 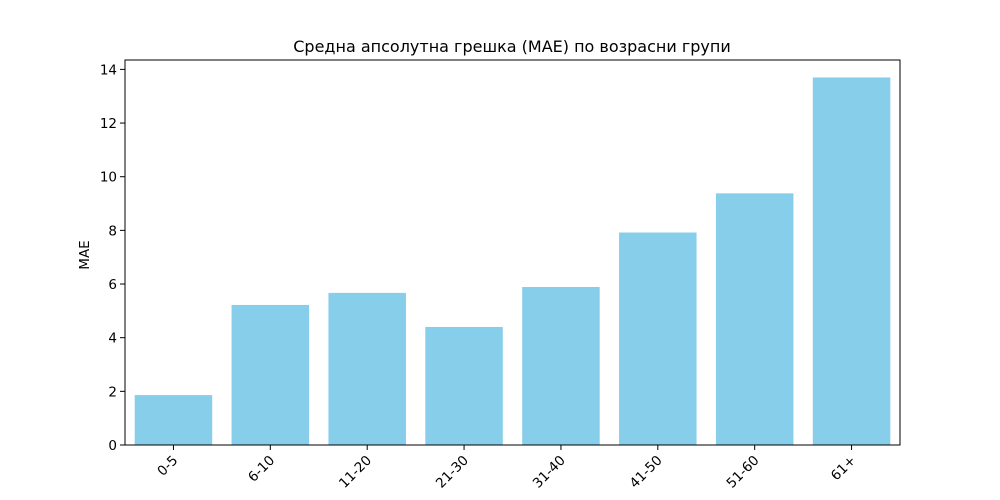 What do you see at coordinates (112, 285) in the screenshot?
I see `y-tick-label: 6` at bounding box center [112, 285].